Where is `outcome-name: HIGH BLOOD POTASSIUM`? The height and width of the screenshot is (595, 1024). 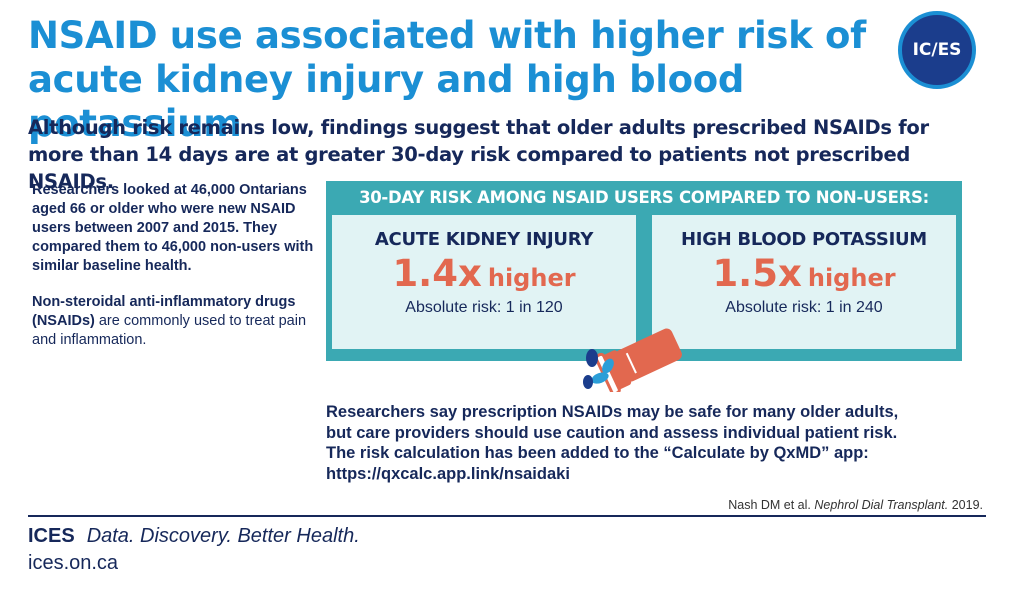 outcome-name: HIGH BLOOD POTASSIUM is located at coordinates (804, 239).